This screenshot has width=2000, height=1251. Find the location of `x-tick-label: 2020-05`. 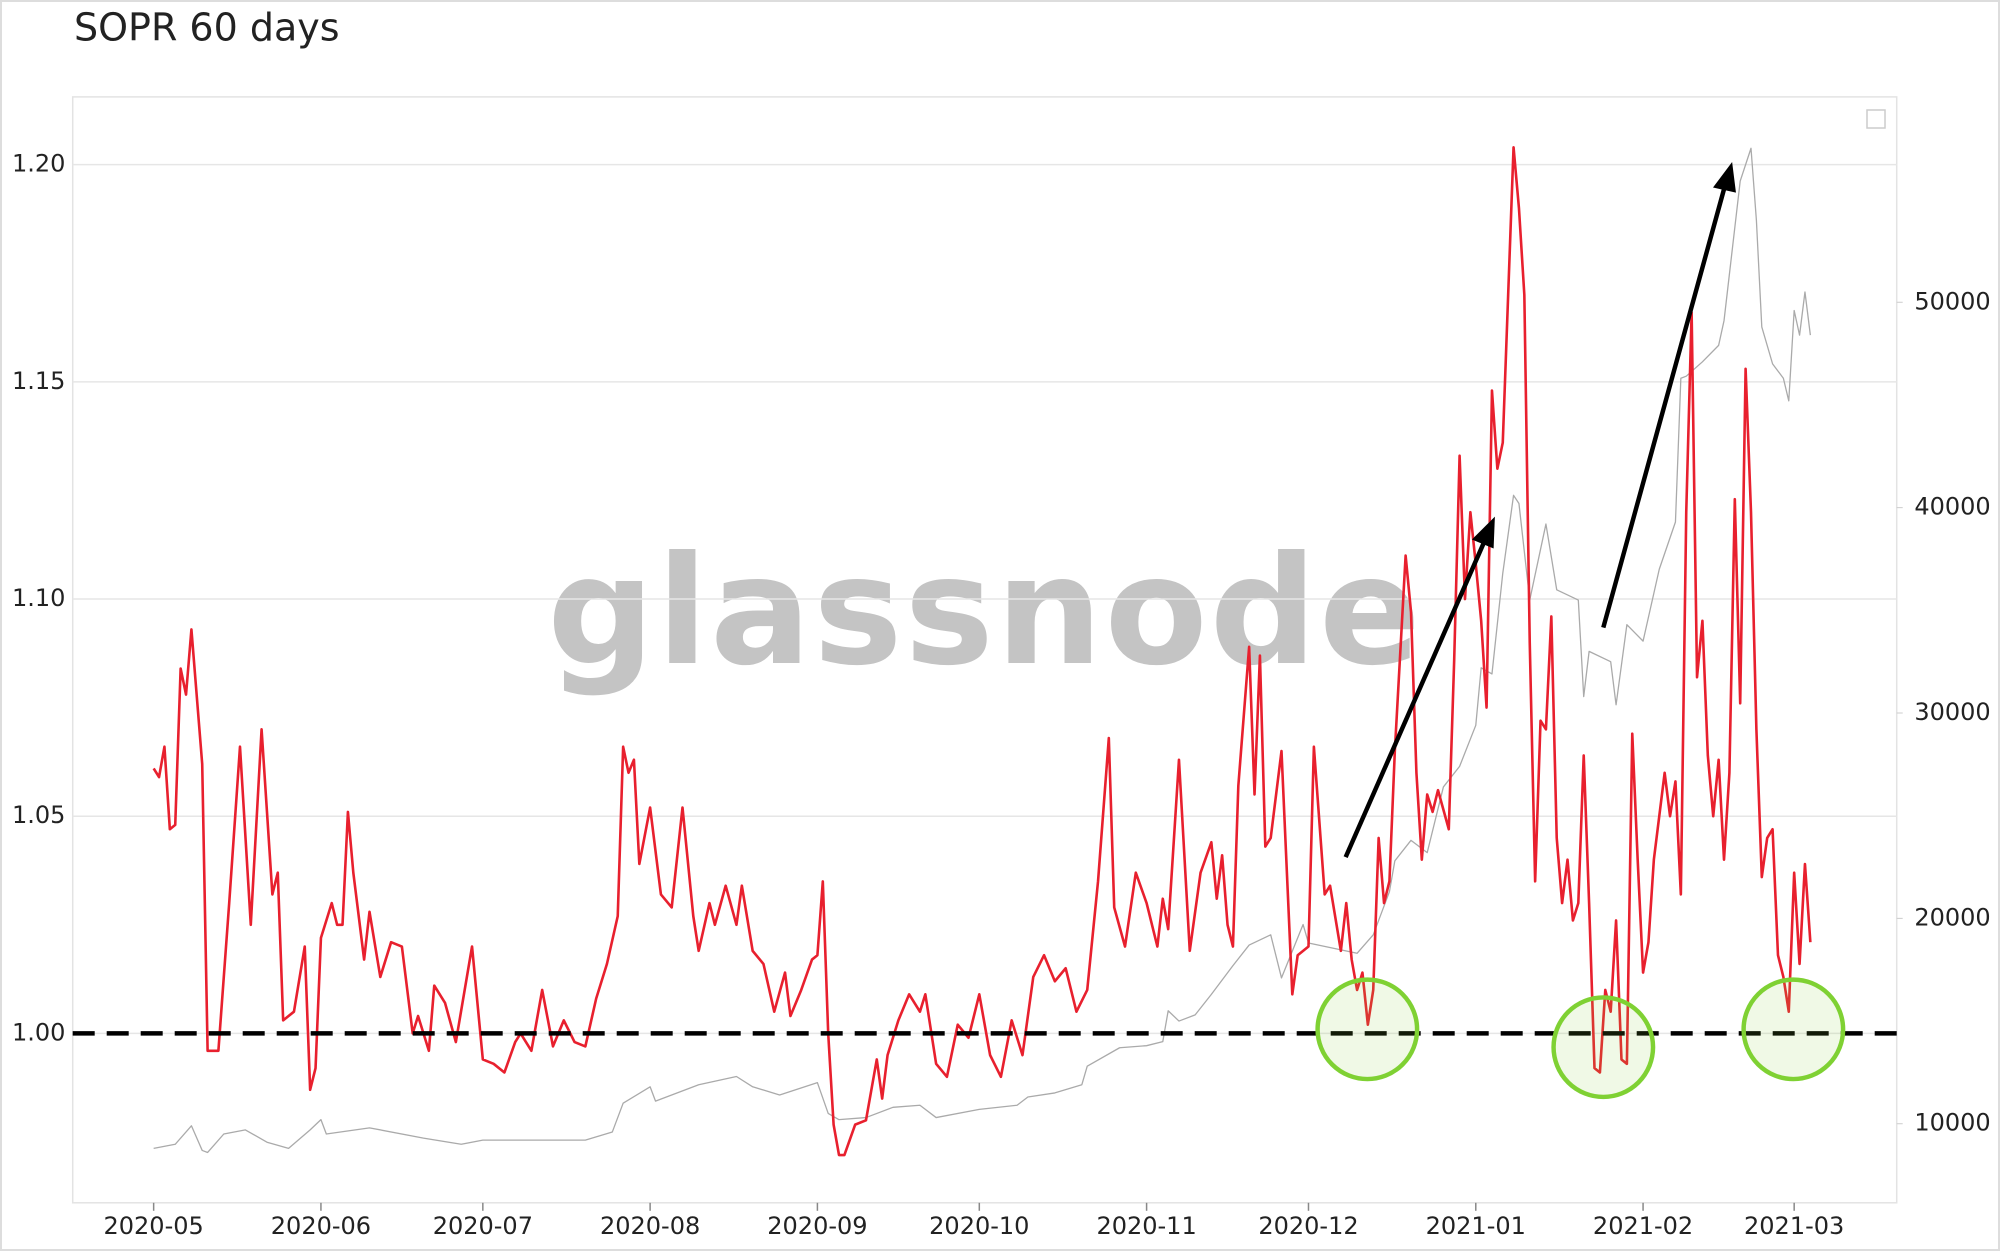

x-tick-label: 2020-05 is located at coordinates (154, 1226).